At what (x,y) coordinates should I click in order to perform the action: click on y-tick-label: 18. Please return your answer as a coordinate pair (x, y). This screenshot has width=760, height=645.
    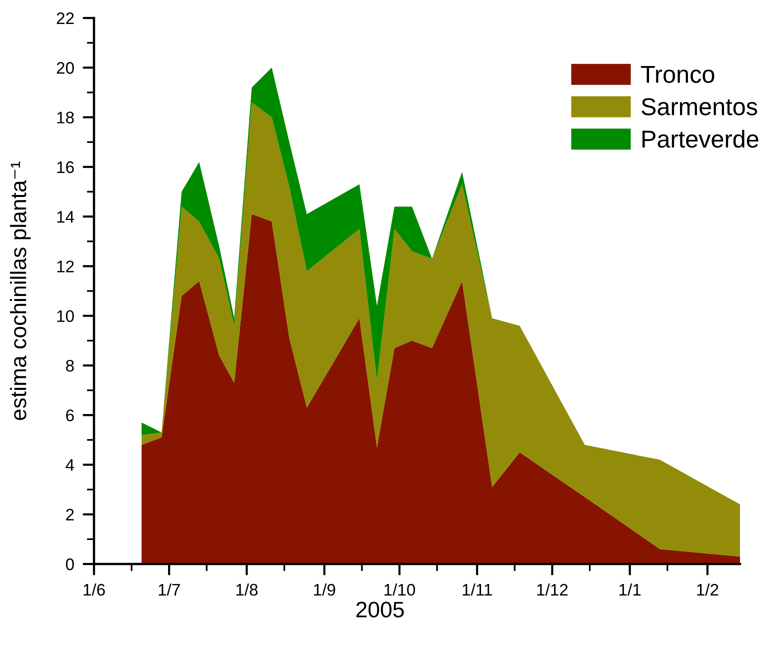
    Looking at the image, I should click on (65, 118).